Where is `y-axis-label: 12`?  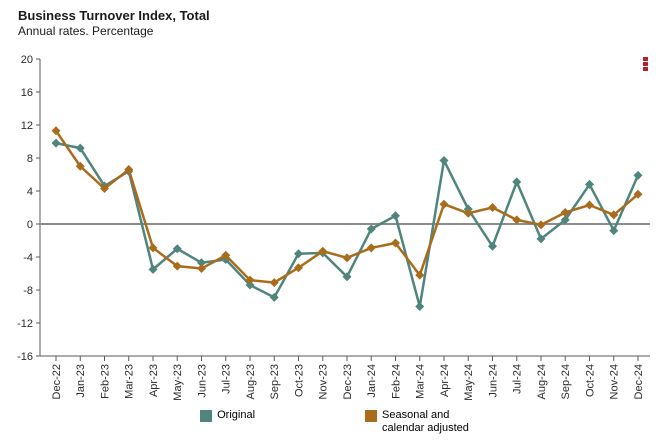 y-axis-label: 12 is located at coordinates (27, 126).